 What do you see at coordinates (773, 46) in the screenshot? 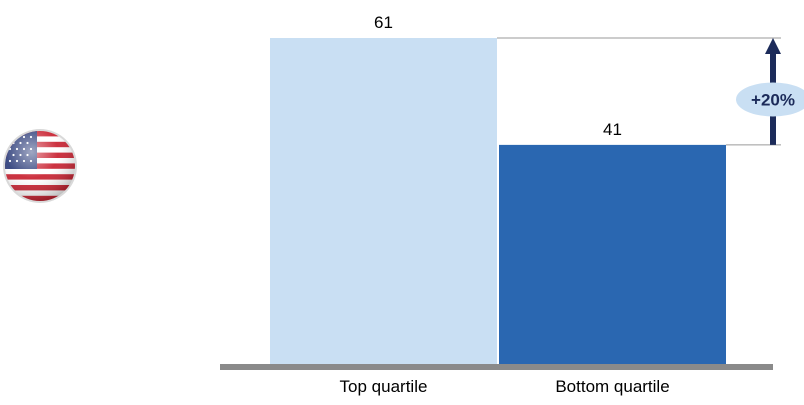
I see `arrow-up-icon` at bounding box center [773, 46].